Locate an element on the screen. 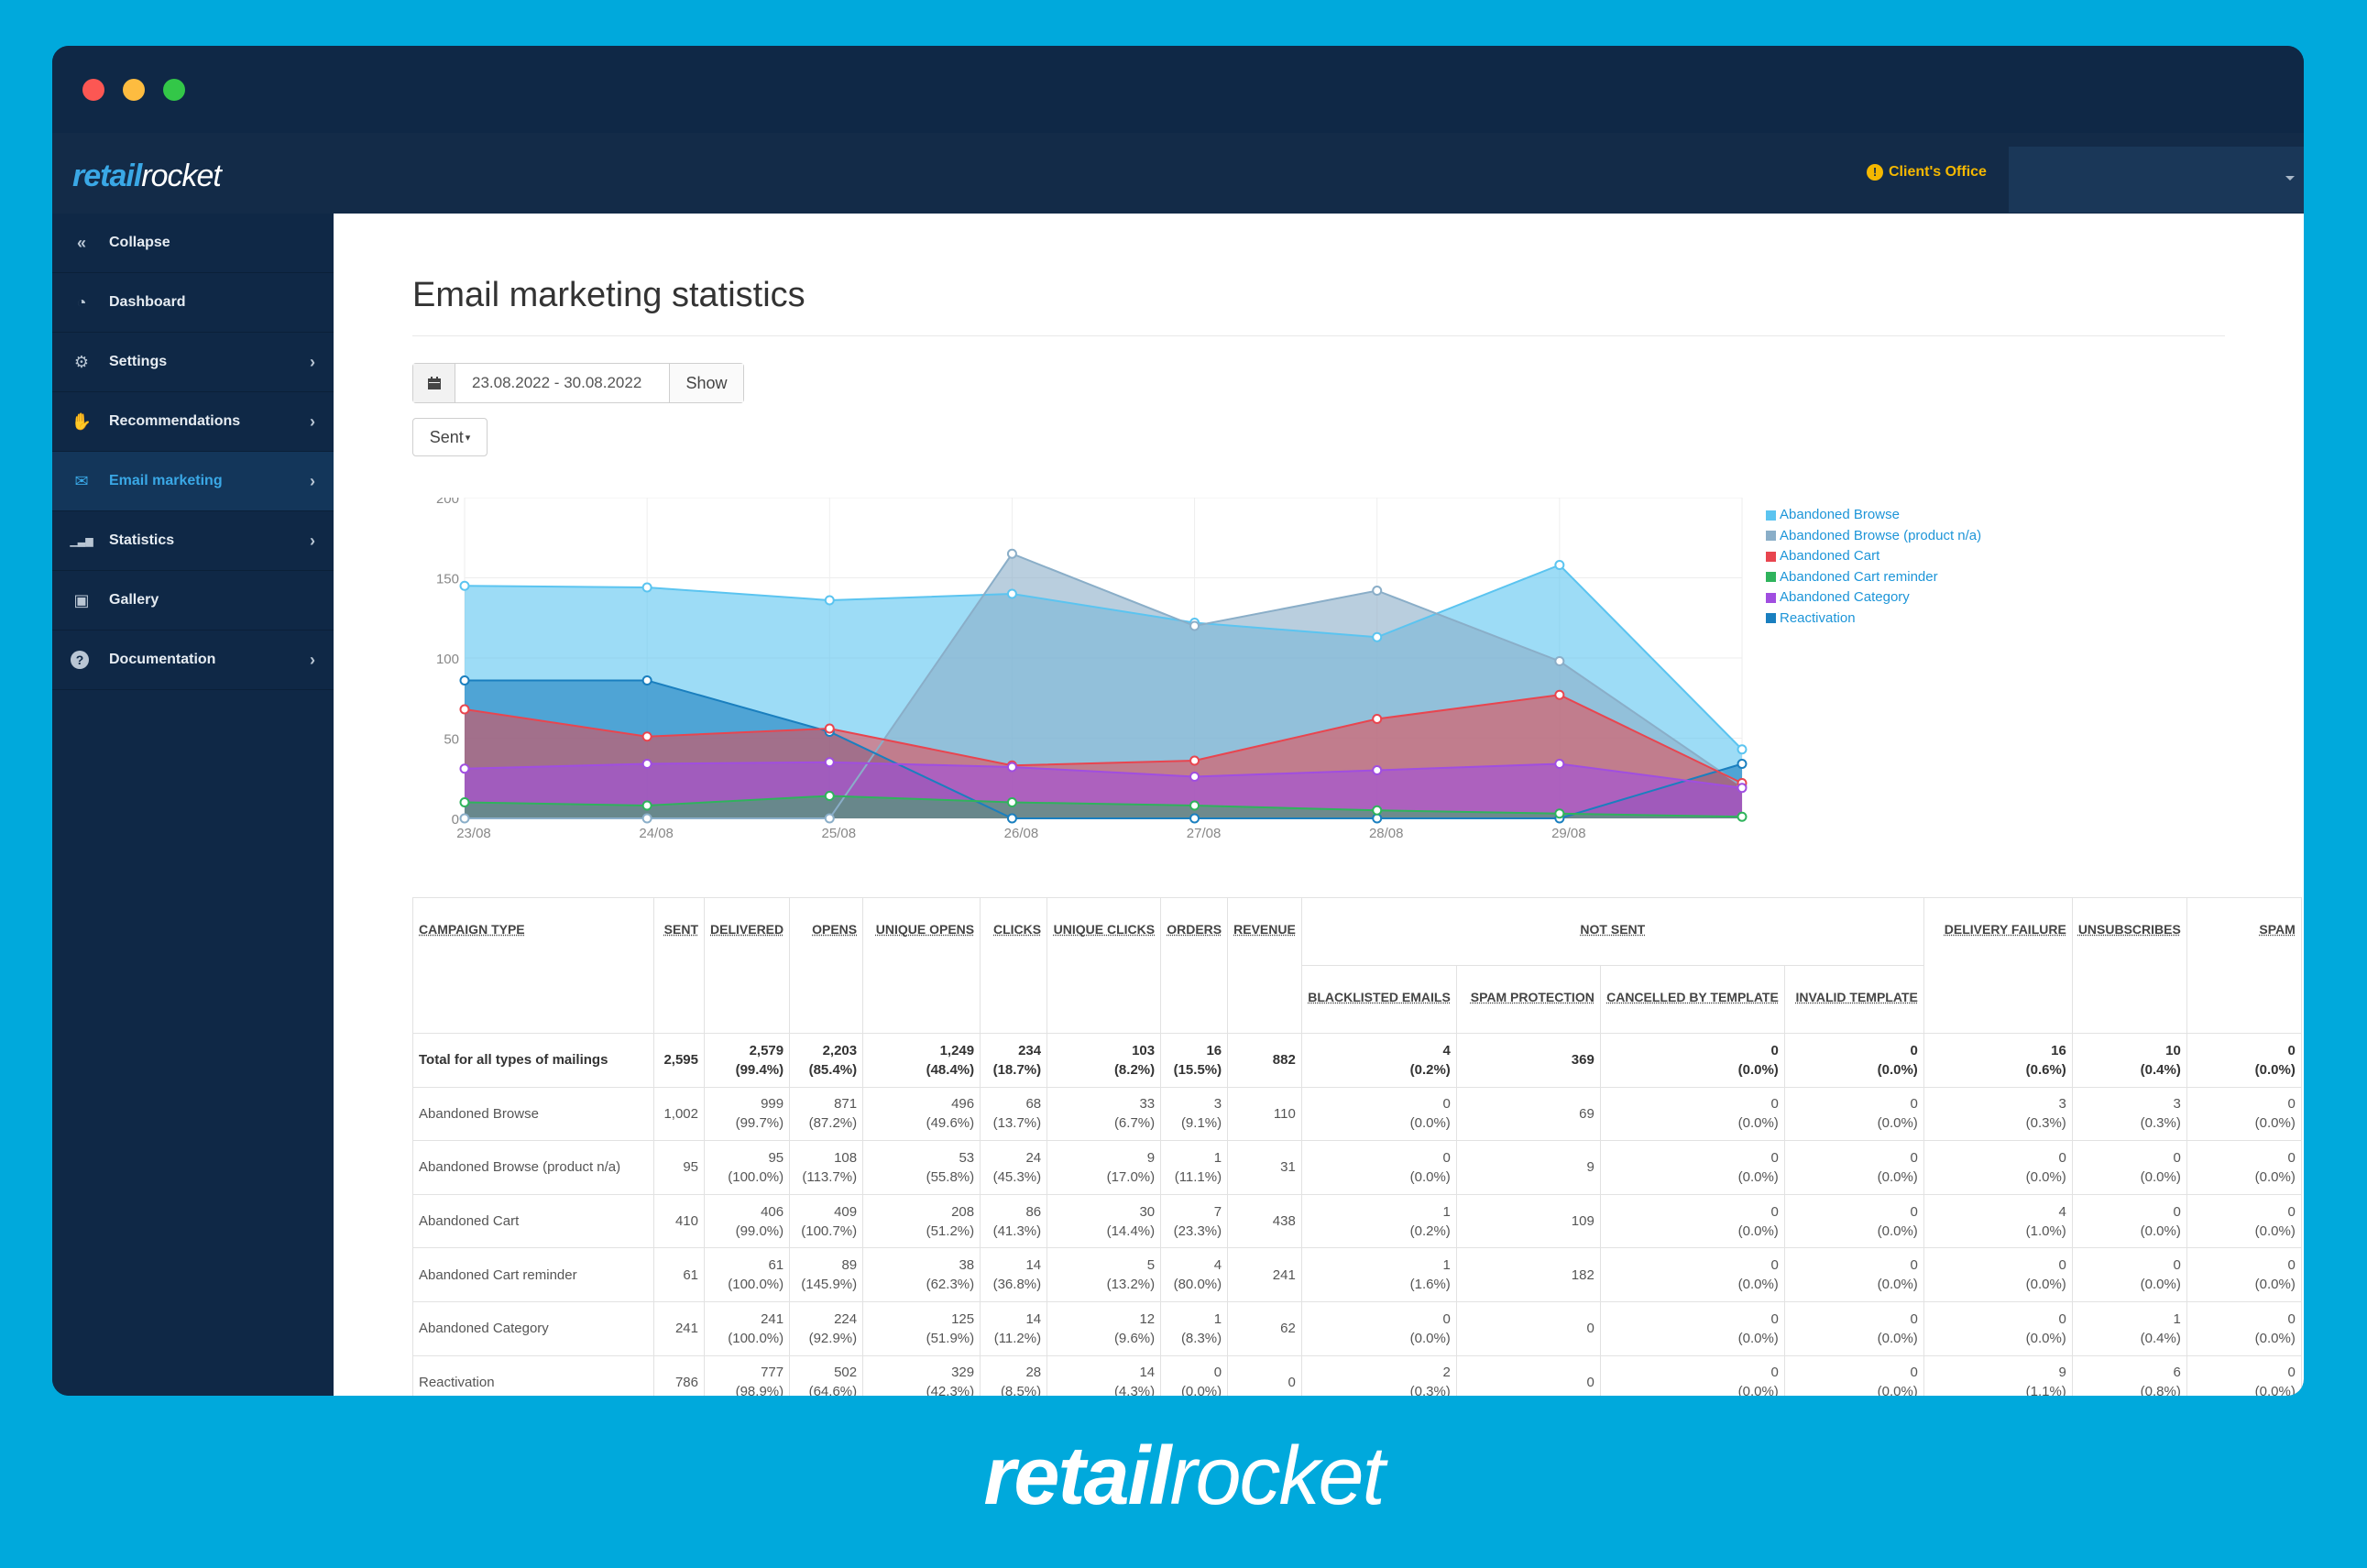  table-cell: 329 (42.3%) is located at coordinates (921, 1375).